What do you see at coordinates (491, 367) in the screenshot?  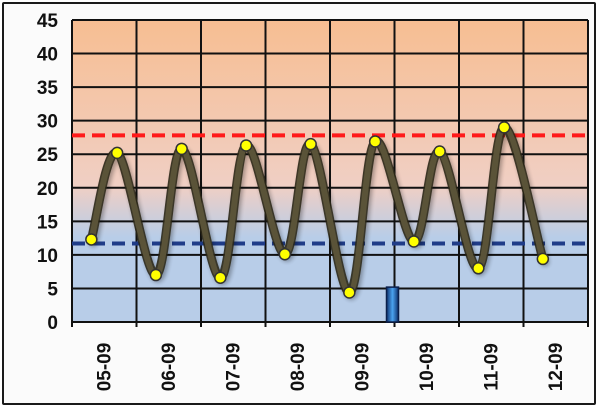 I see `x-tick-label: 11-09` at bounding box center [491, 367].